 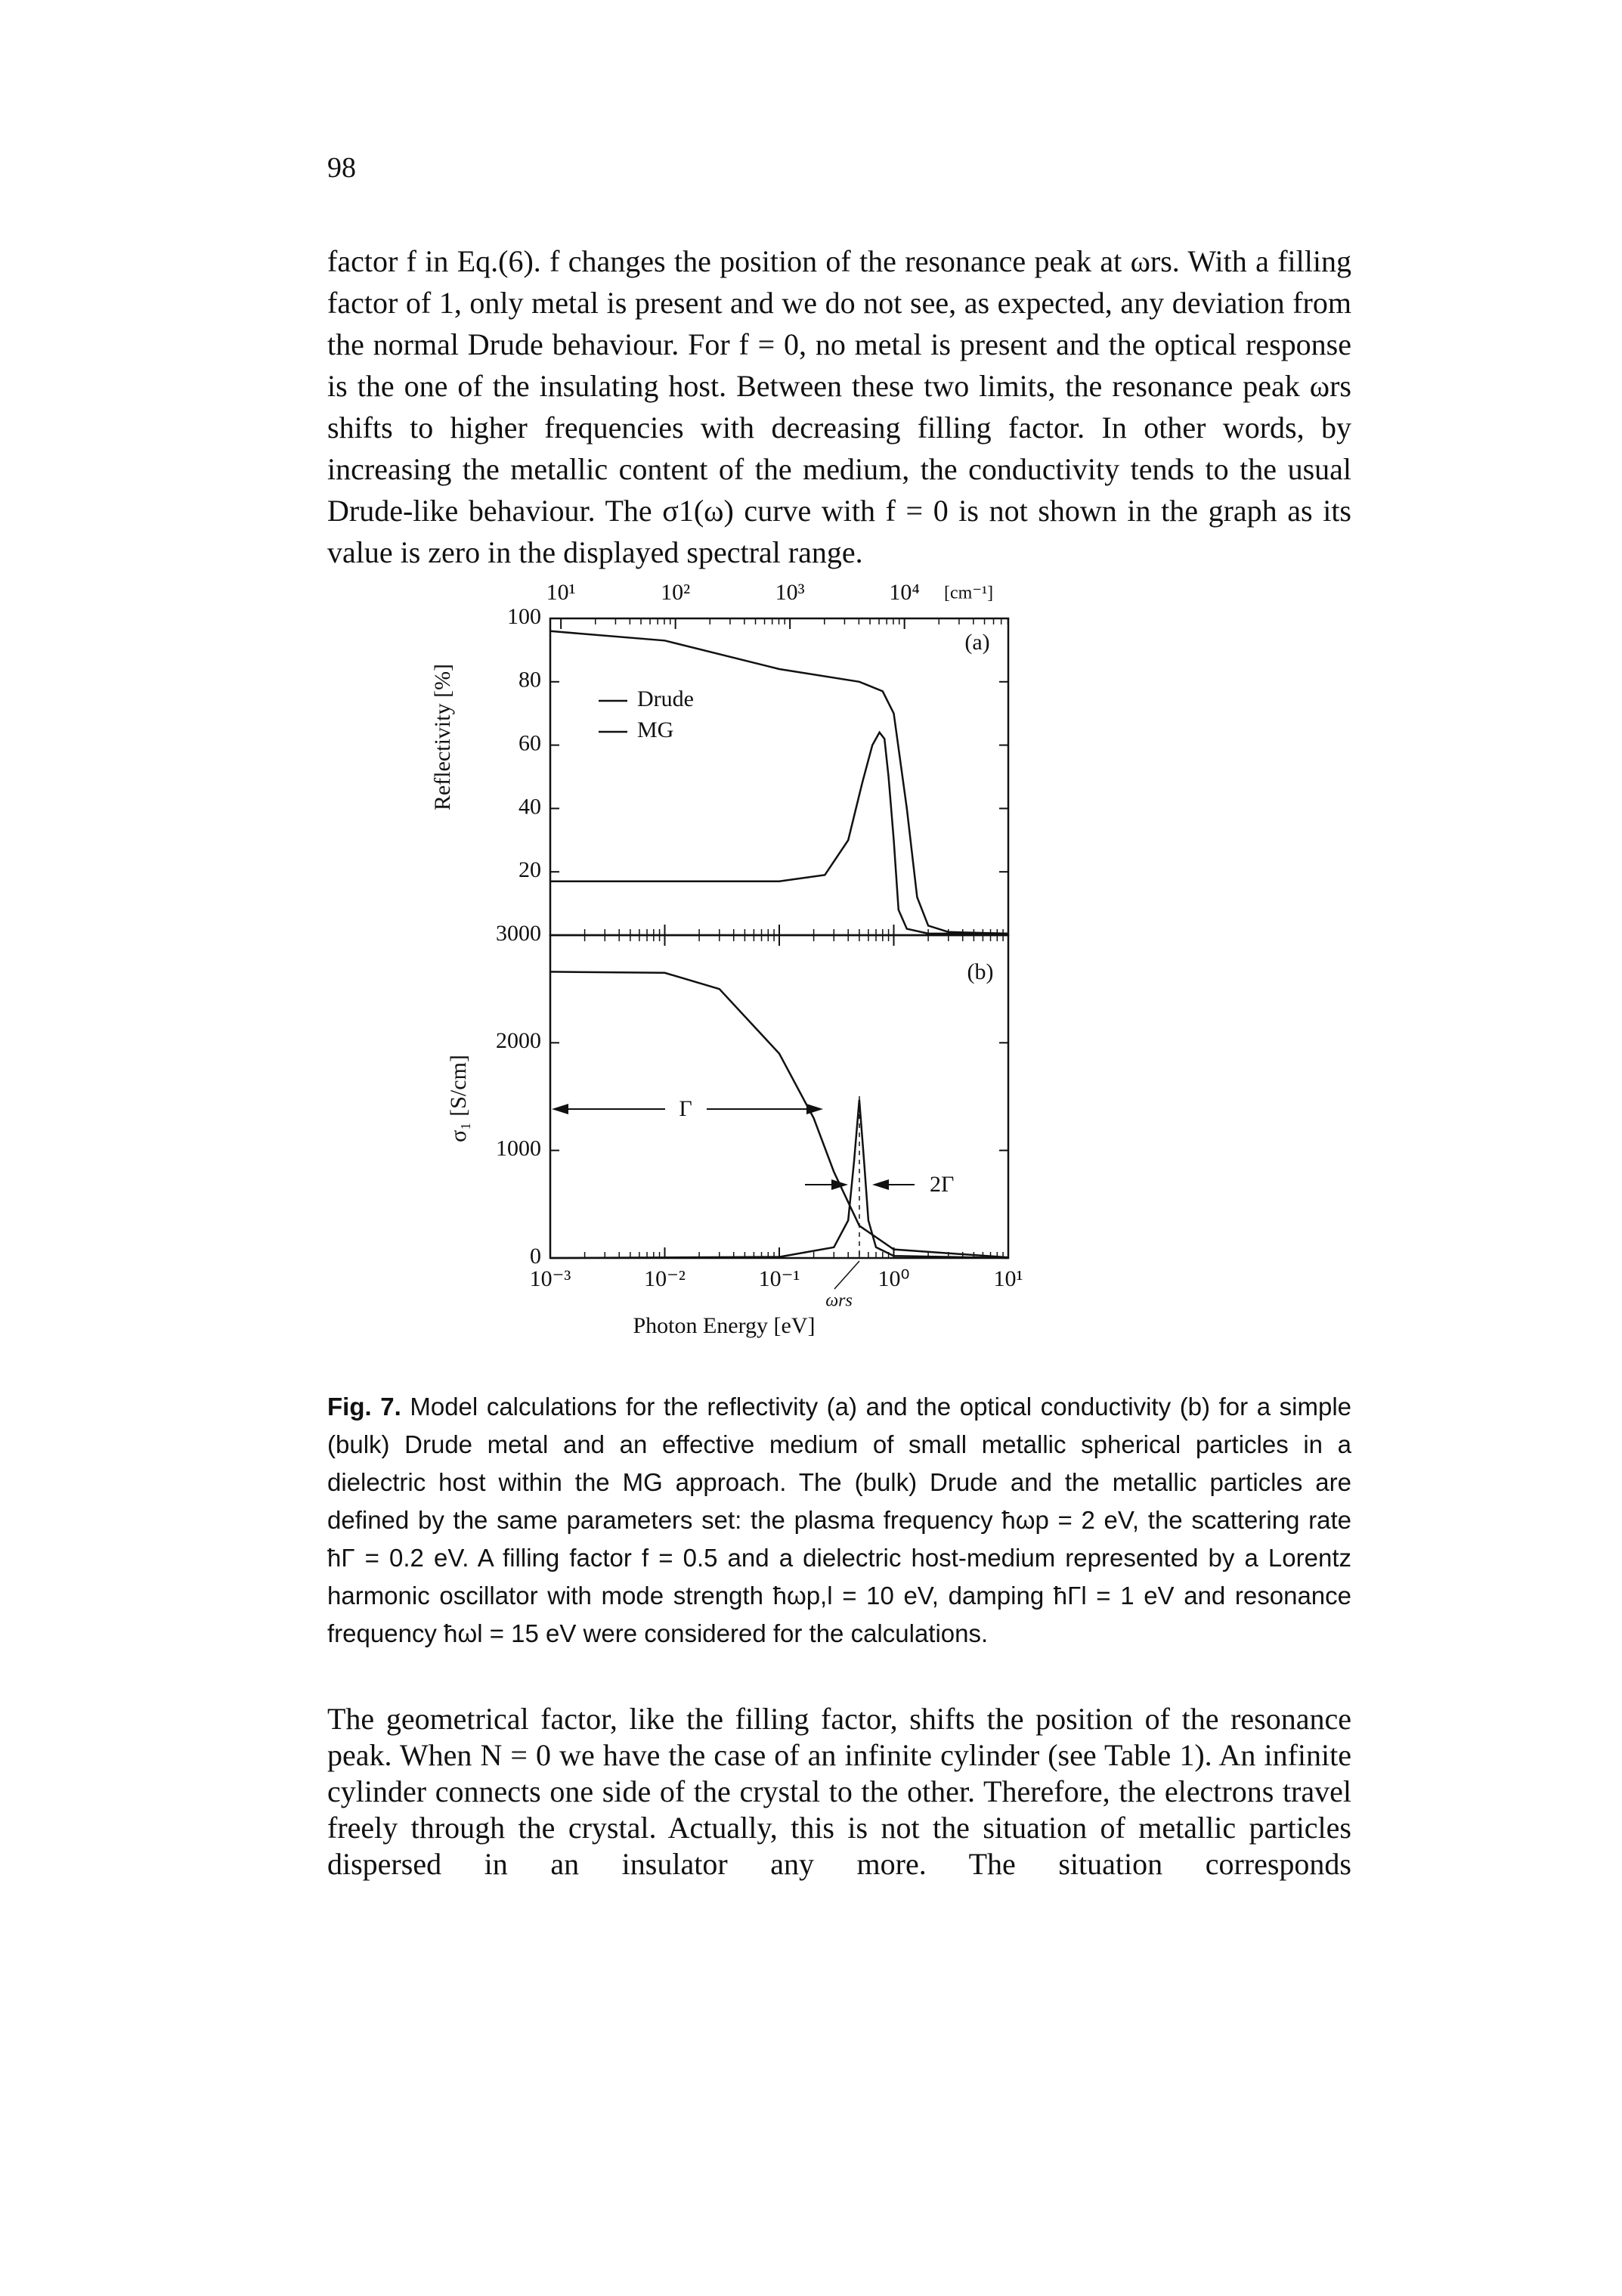 I want to click on y-tick-label: 3000, so click(x=518, y=933).